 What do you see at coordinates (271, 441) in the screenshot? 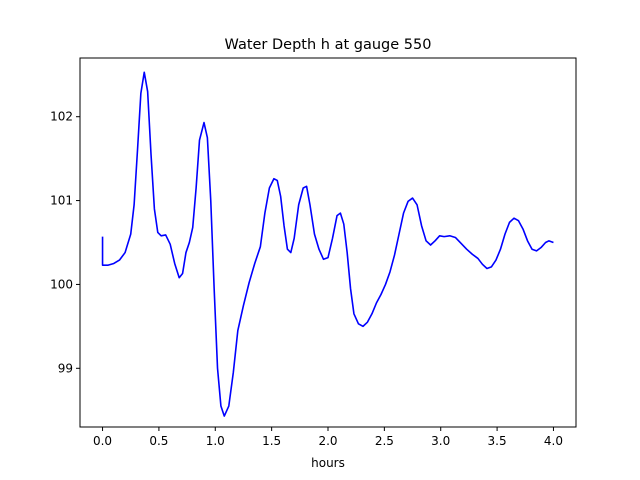
I see `x-tick-label: 1.5` at bounding box center [271, 441].